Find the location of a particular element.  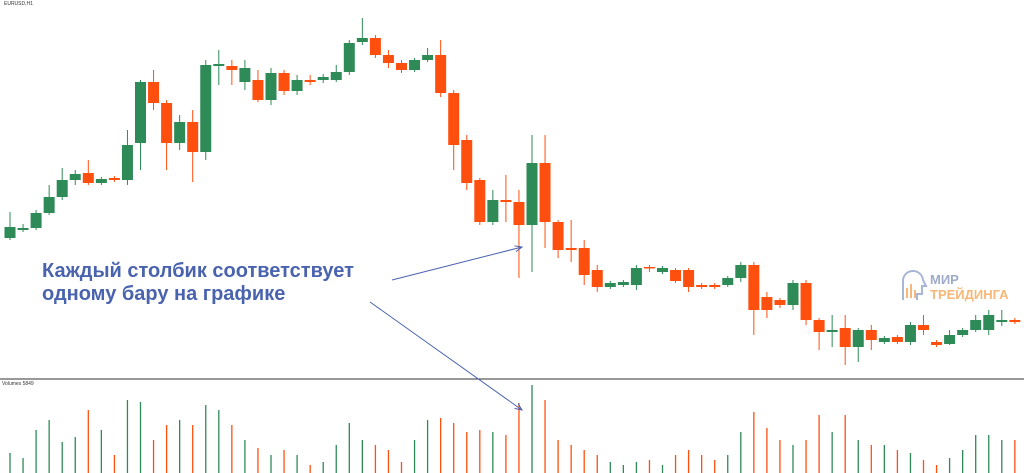

logo-text: МИР is located at coordinates (944, 279).